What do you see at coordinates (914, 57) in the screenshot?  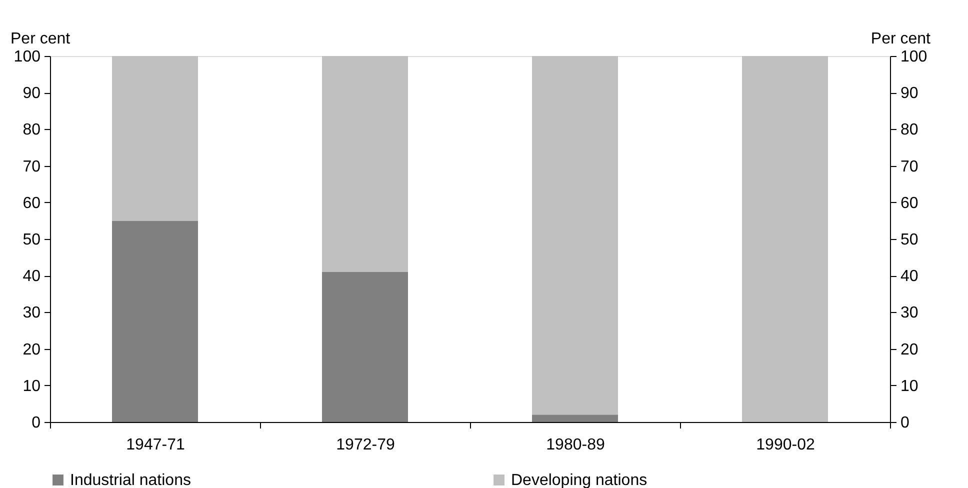 I see `y2-tick-label: 100` at bounding box center [914, 57].